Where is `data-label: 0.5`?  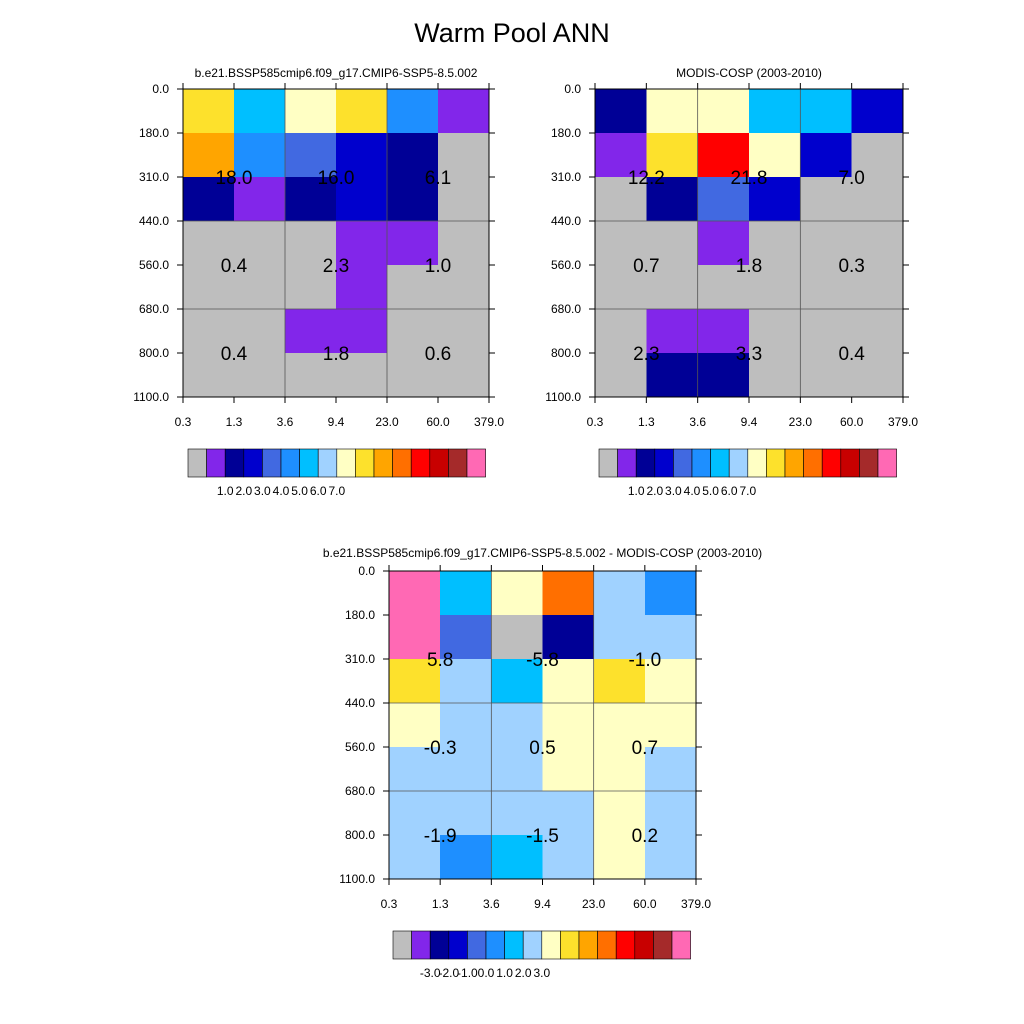 data-label: 0.5 is located at coordinates (542, 748).